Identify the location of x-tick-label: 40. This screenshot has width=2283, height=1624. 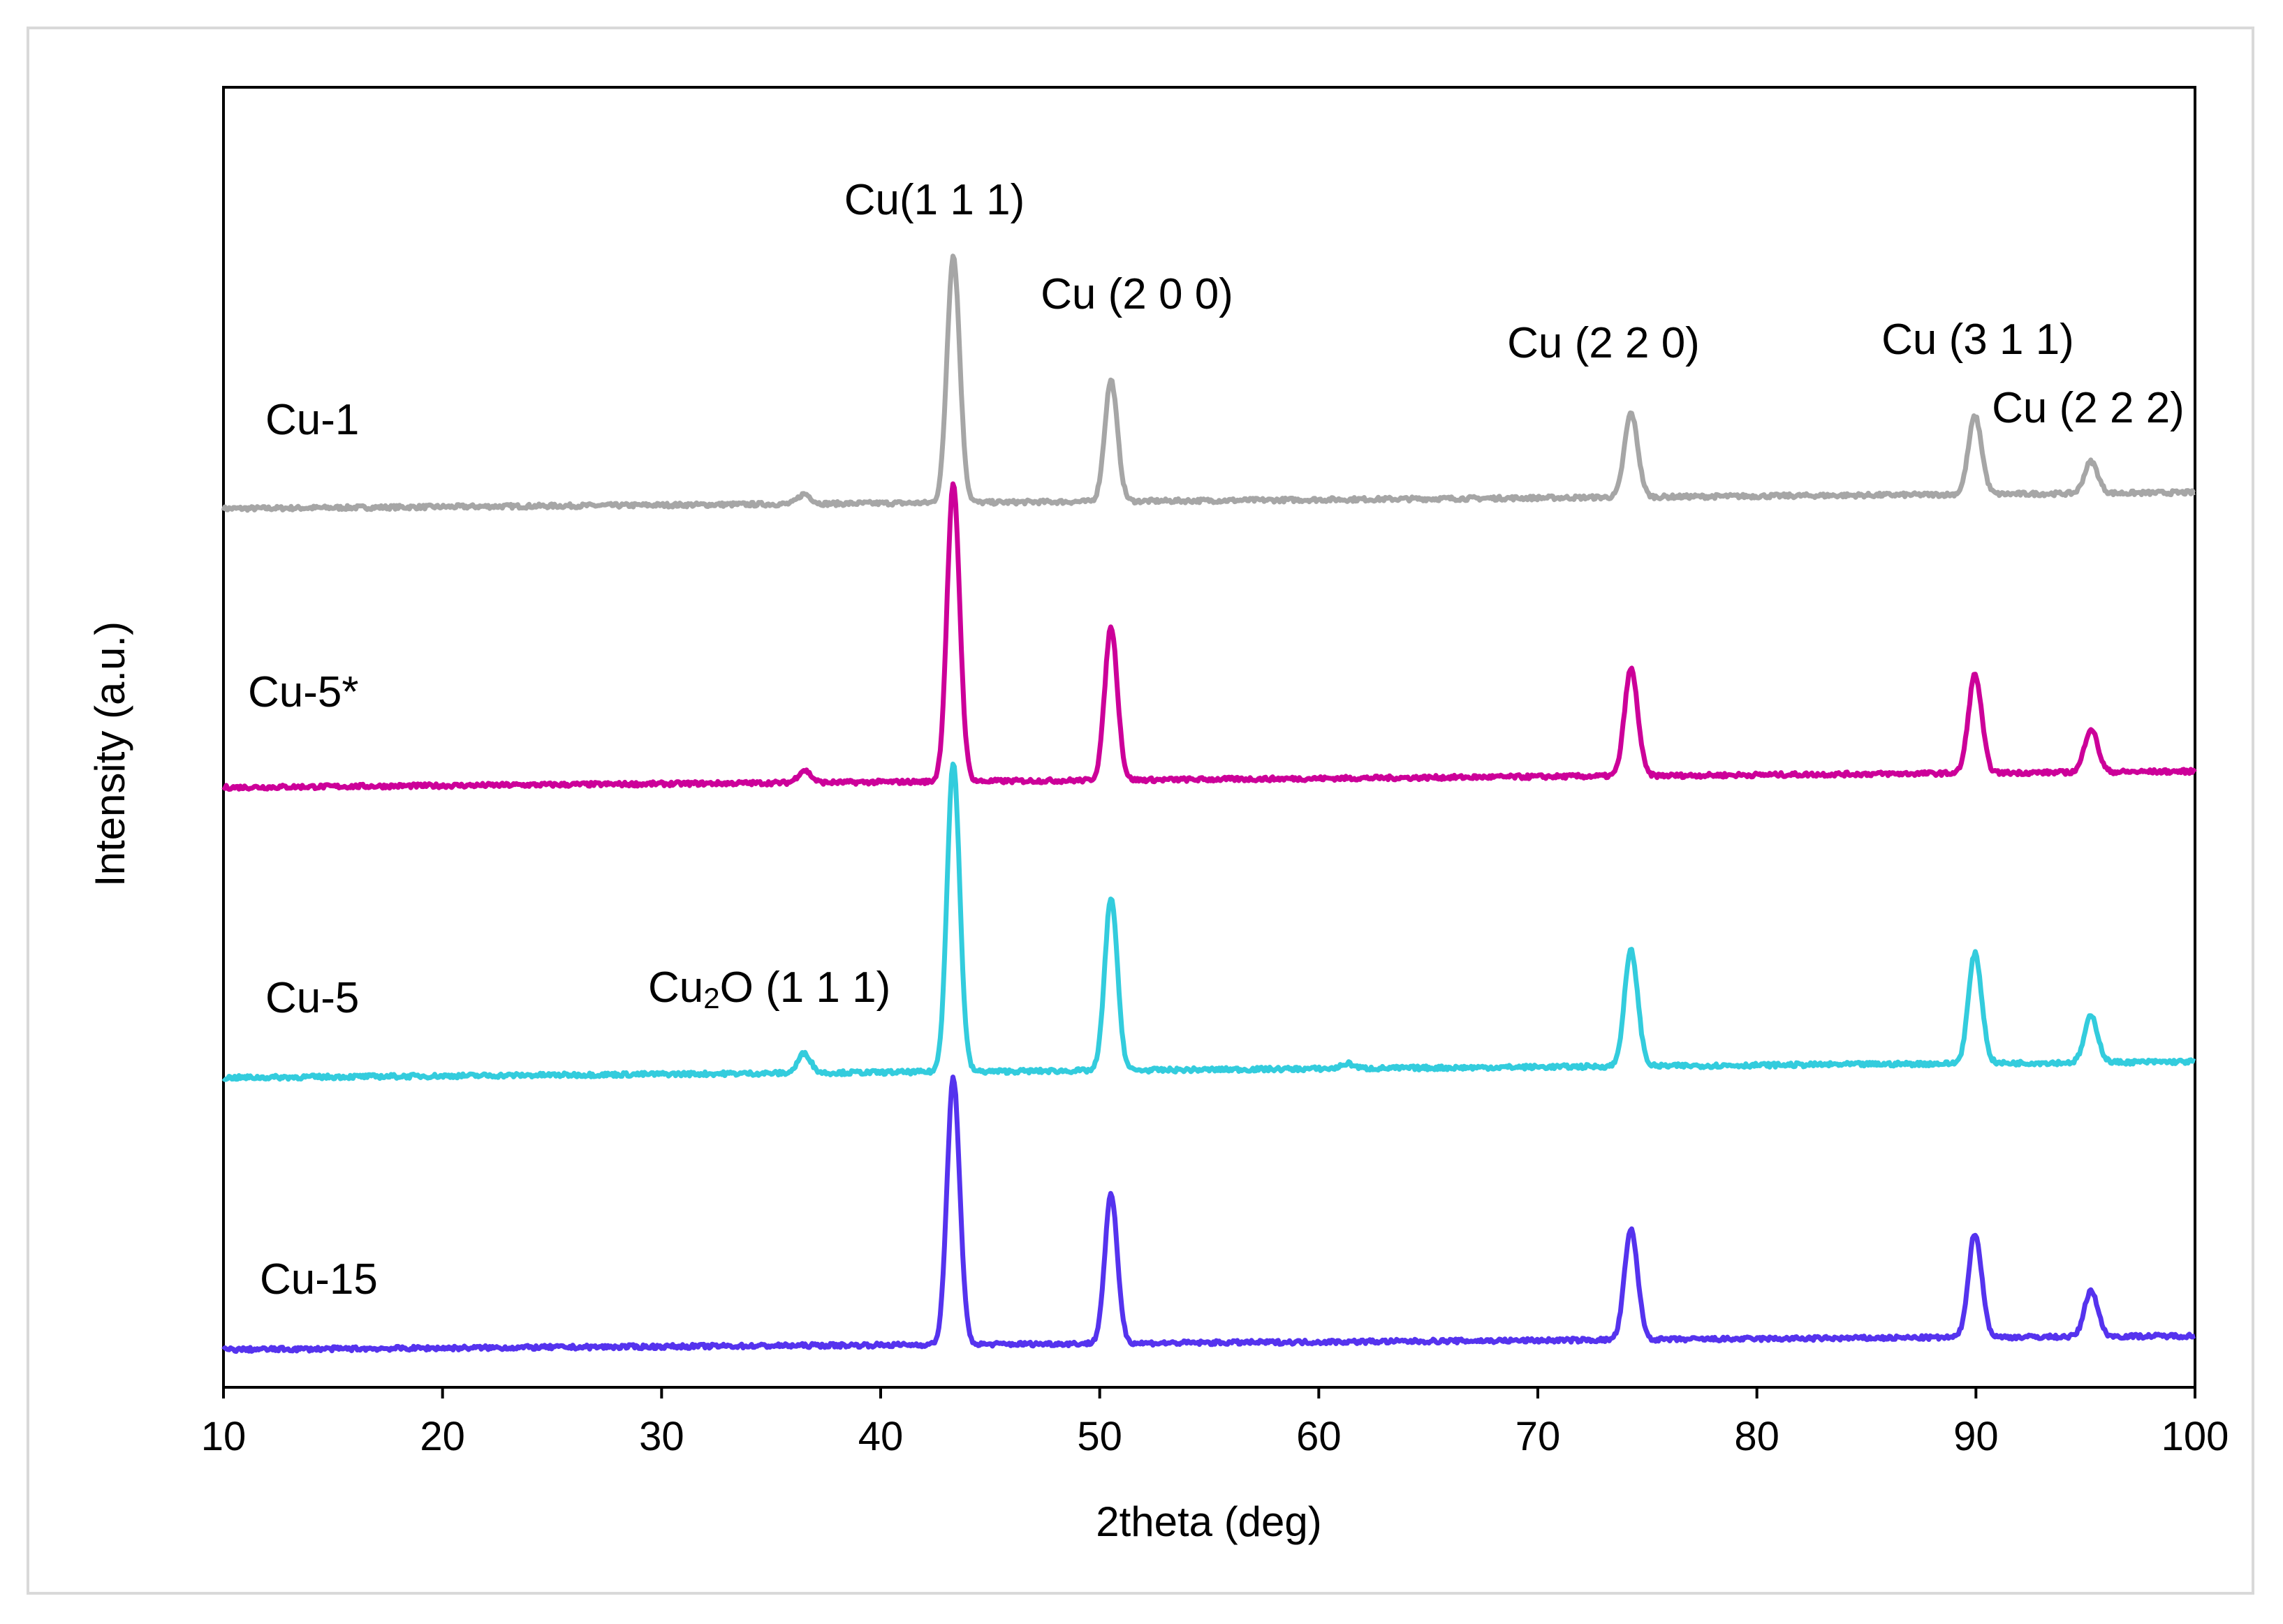
(881, 1437).